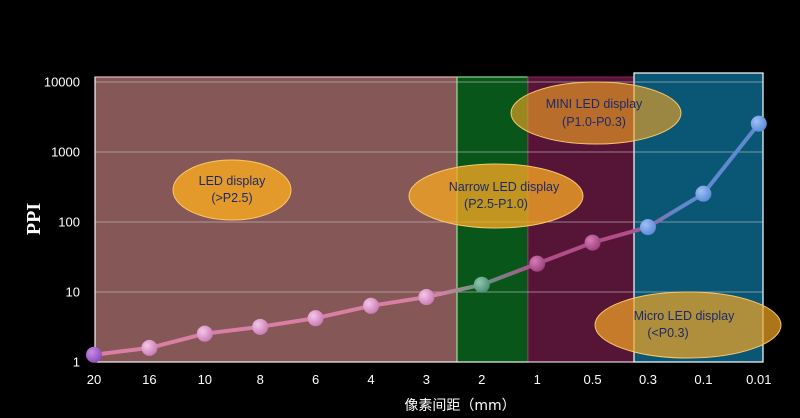 This screenshot has width=800, height=418. What do you see at coordinates (231, 198) in the screenshot?
I see `annotation-led-line2: (>P2.5)` at bounding box center [231, 198].